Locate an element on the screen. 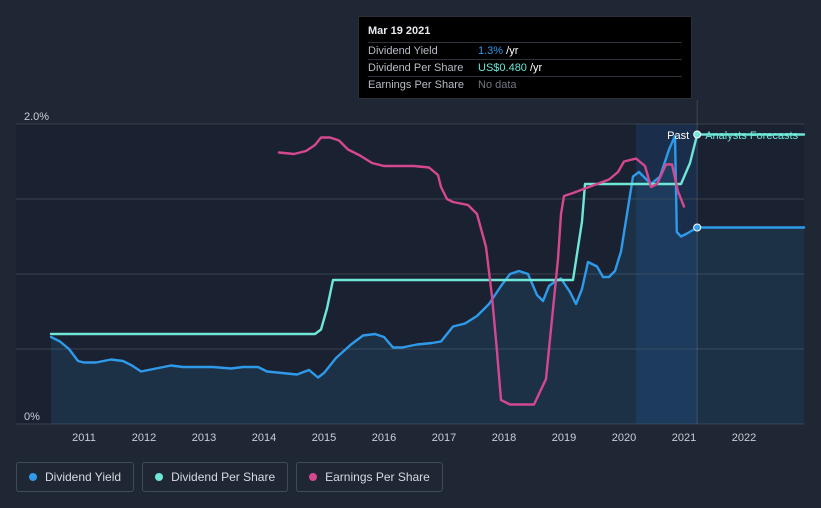 The width and height of the screenshot is (821, 508). legend-label: Earnings Per Share is located at coordinates (377, 477).